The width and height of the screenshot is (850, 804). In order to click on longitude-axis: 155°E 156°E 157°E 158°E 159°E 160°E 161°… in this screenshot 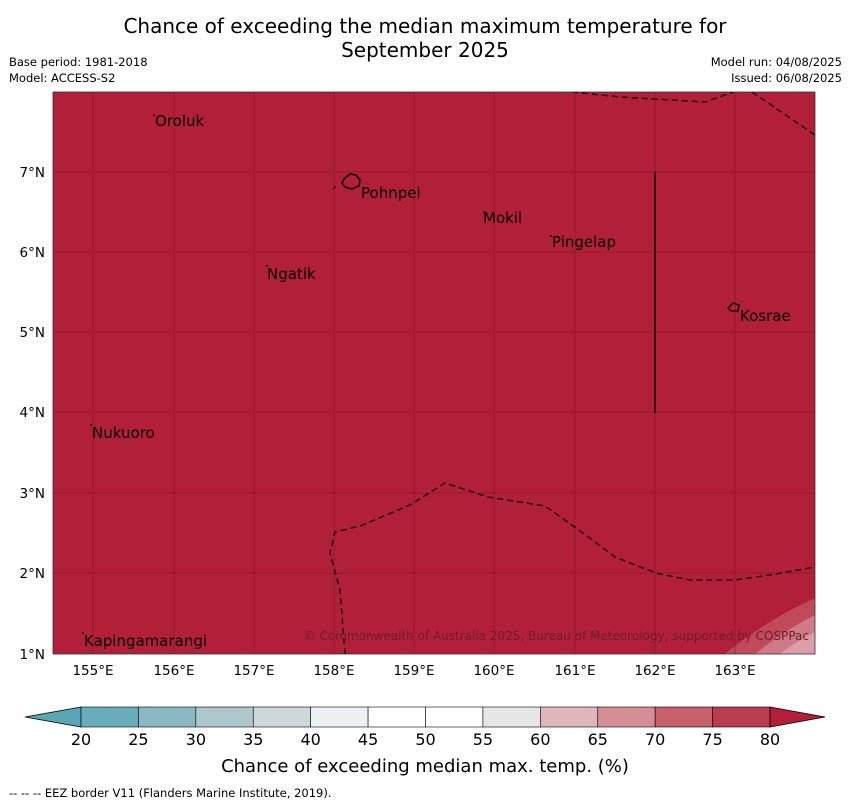, I will do `click(413, 671)`.